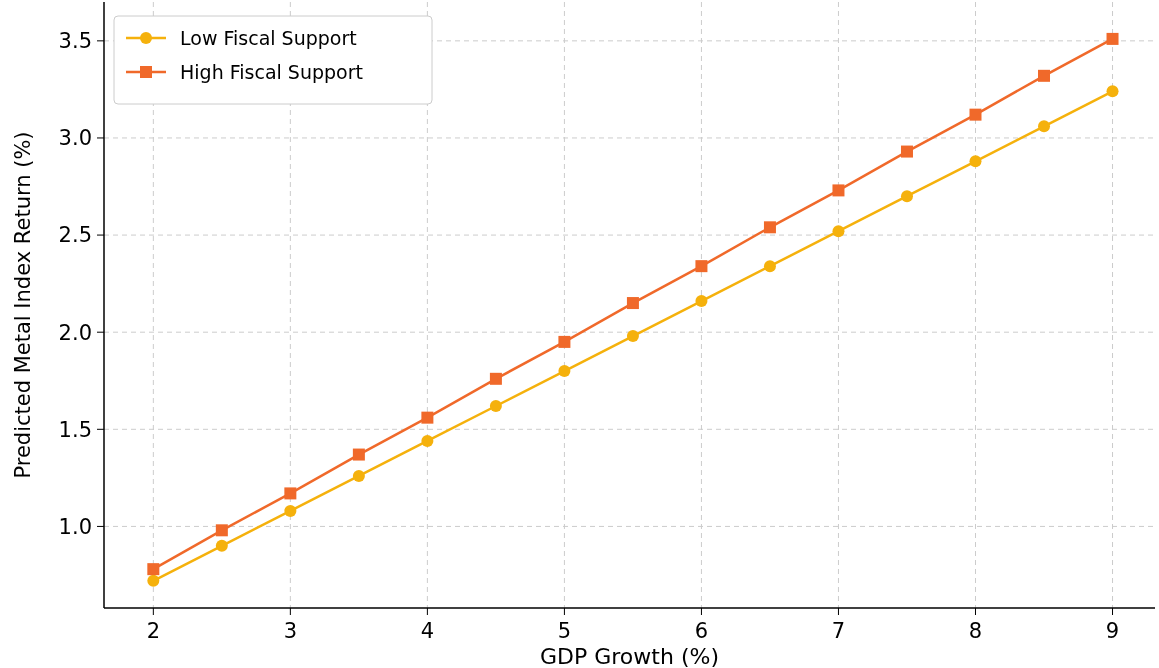 This screenshot has width=1159, height=668. What do you see at coordinates (75, 41) in the screenshot?
I see `y-tick-label: 3.5` at bounding box center [75, 41].